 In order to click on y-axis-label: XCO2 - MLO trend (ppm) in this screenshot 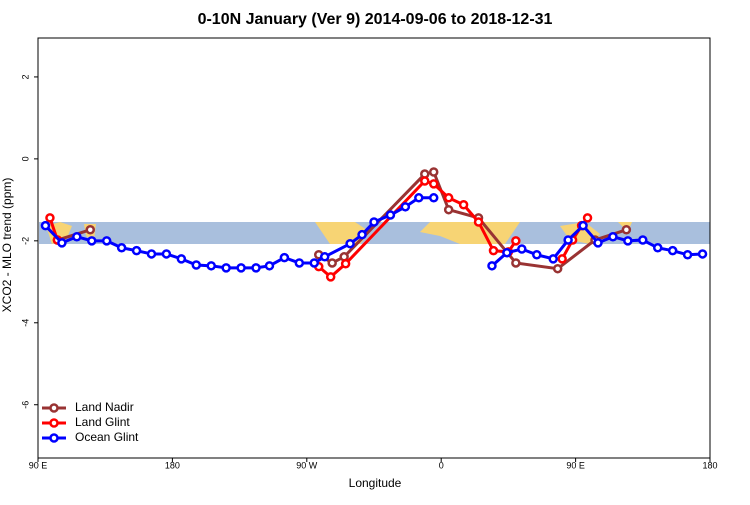, I will do `click(7, 245)`.